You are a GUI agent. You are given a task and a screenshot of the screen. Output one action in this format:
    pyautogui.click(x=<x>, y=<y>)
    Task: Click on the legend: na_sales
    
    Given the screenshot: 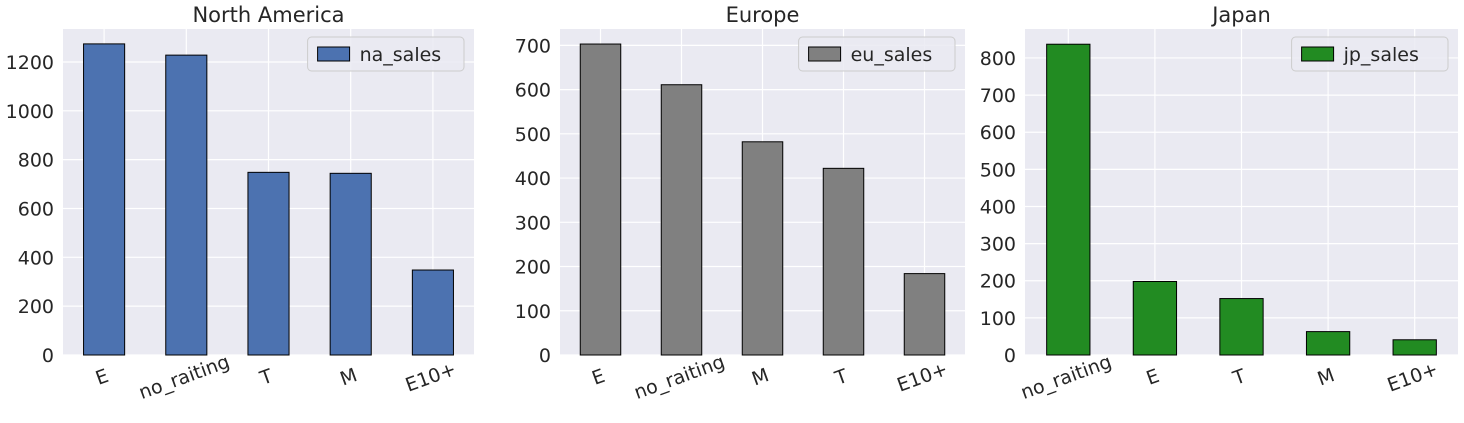 What is the action you would take?
    pyautogui.click(x=386, y=54)
    